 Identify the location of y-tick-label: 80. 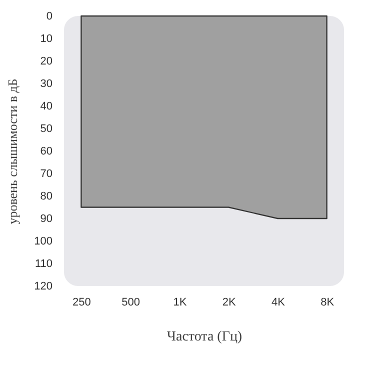
(46, 196).